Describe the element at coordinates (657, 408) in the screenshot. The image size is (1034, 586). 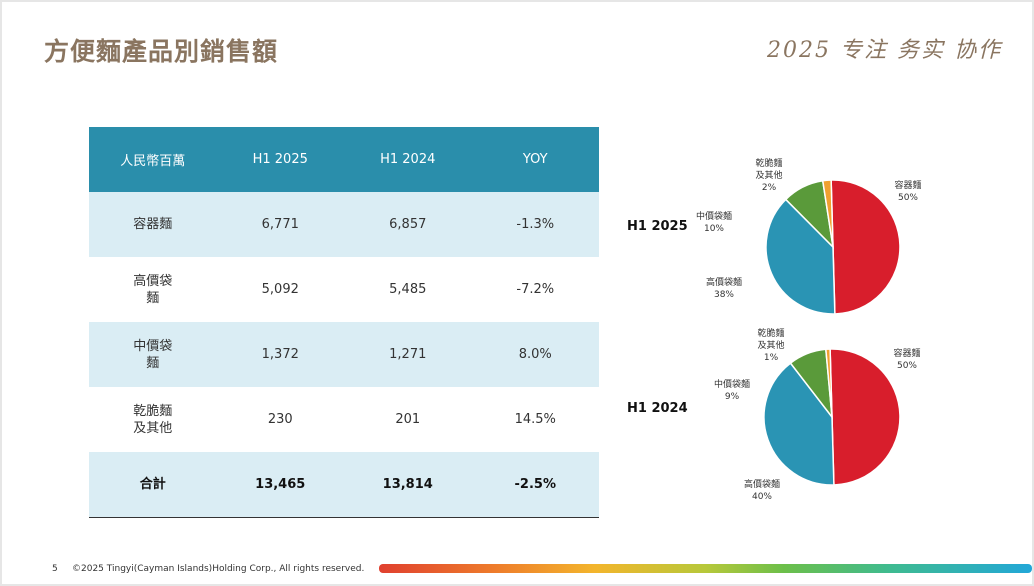
I see `pie-title: H1 2024` at that location.